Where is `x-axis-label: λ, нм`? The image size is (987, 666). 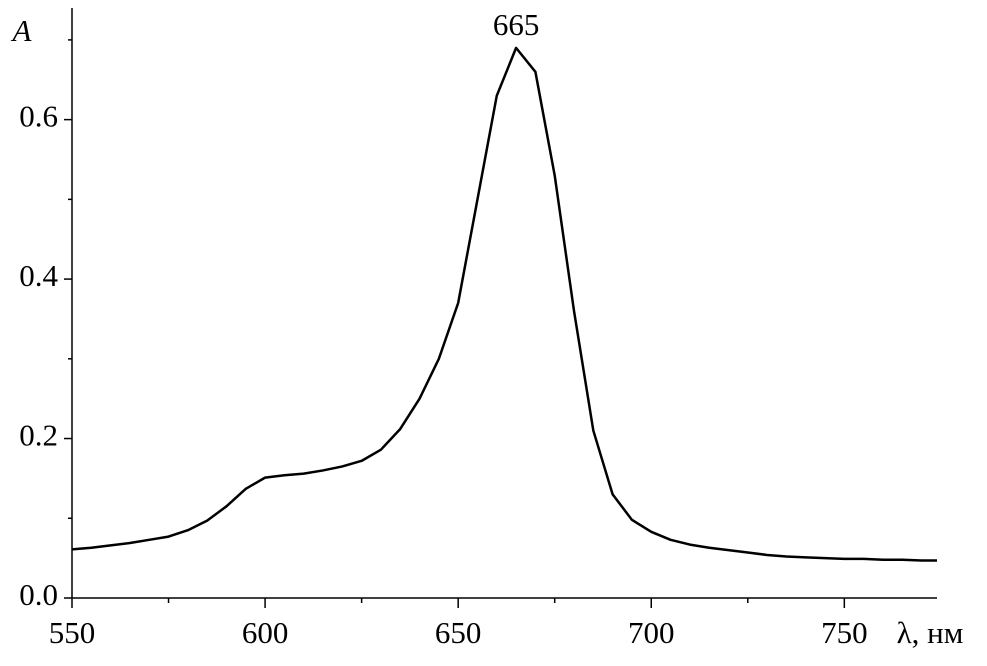 x-axis-label: λ, нм is located at coordinates (930, 632).